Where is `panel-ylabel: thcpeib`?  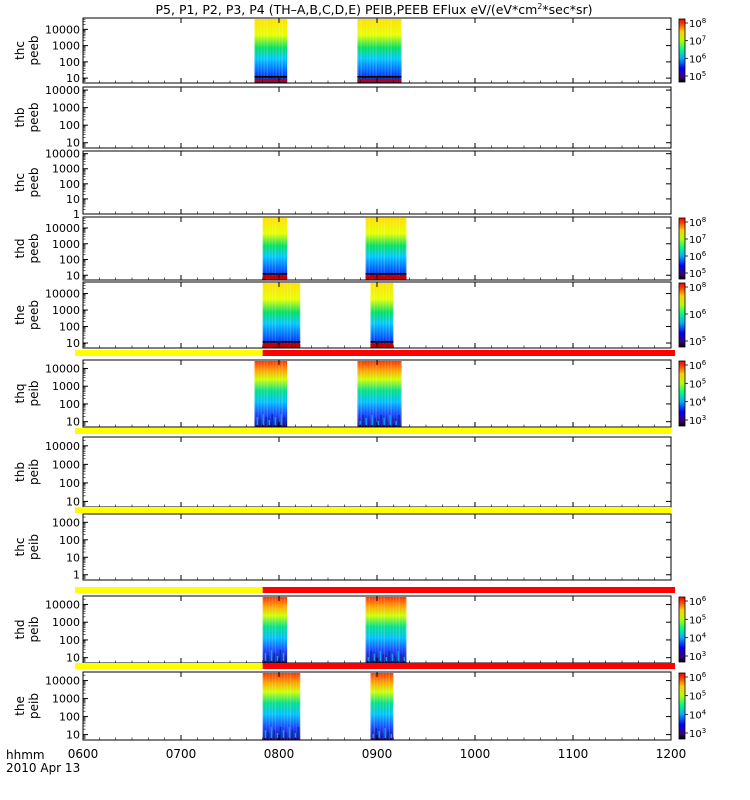
panel-ylabel: thcpeib is located at coordinates (27, 547).